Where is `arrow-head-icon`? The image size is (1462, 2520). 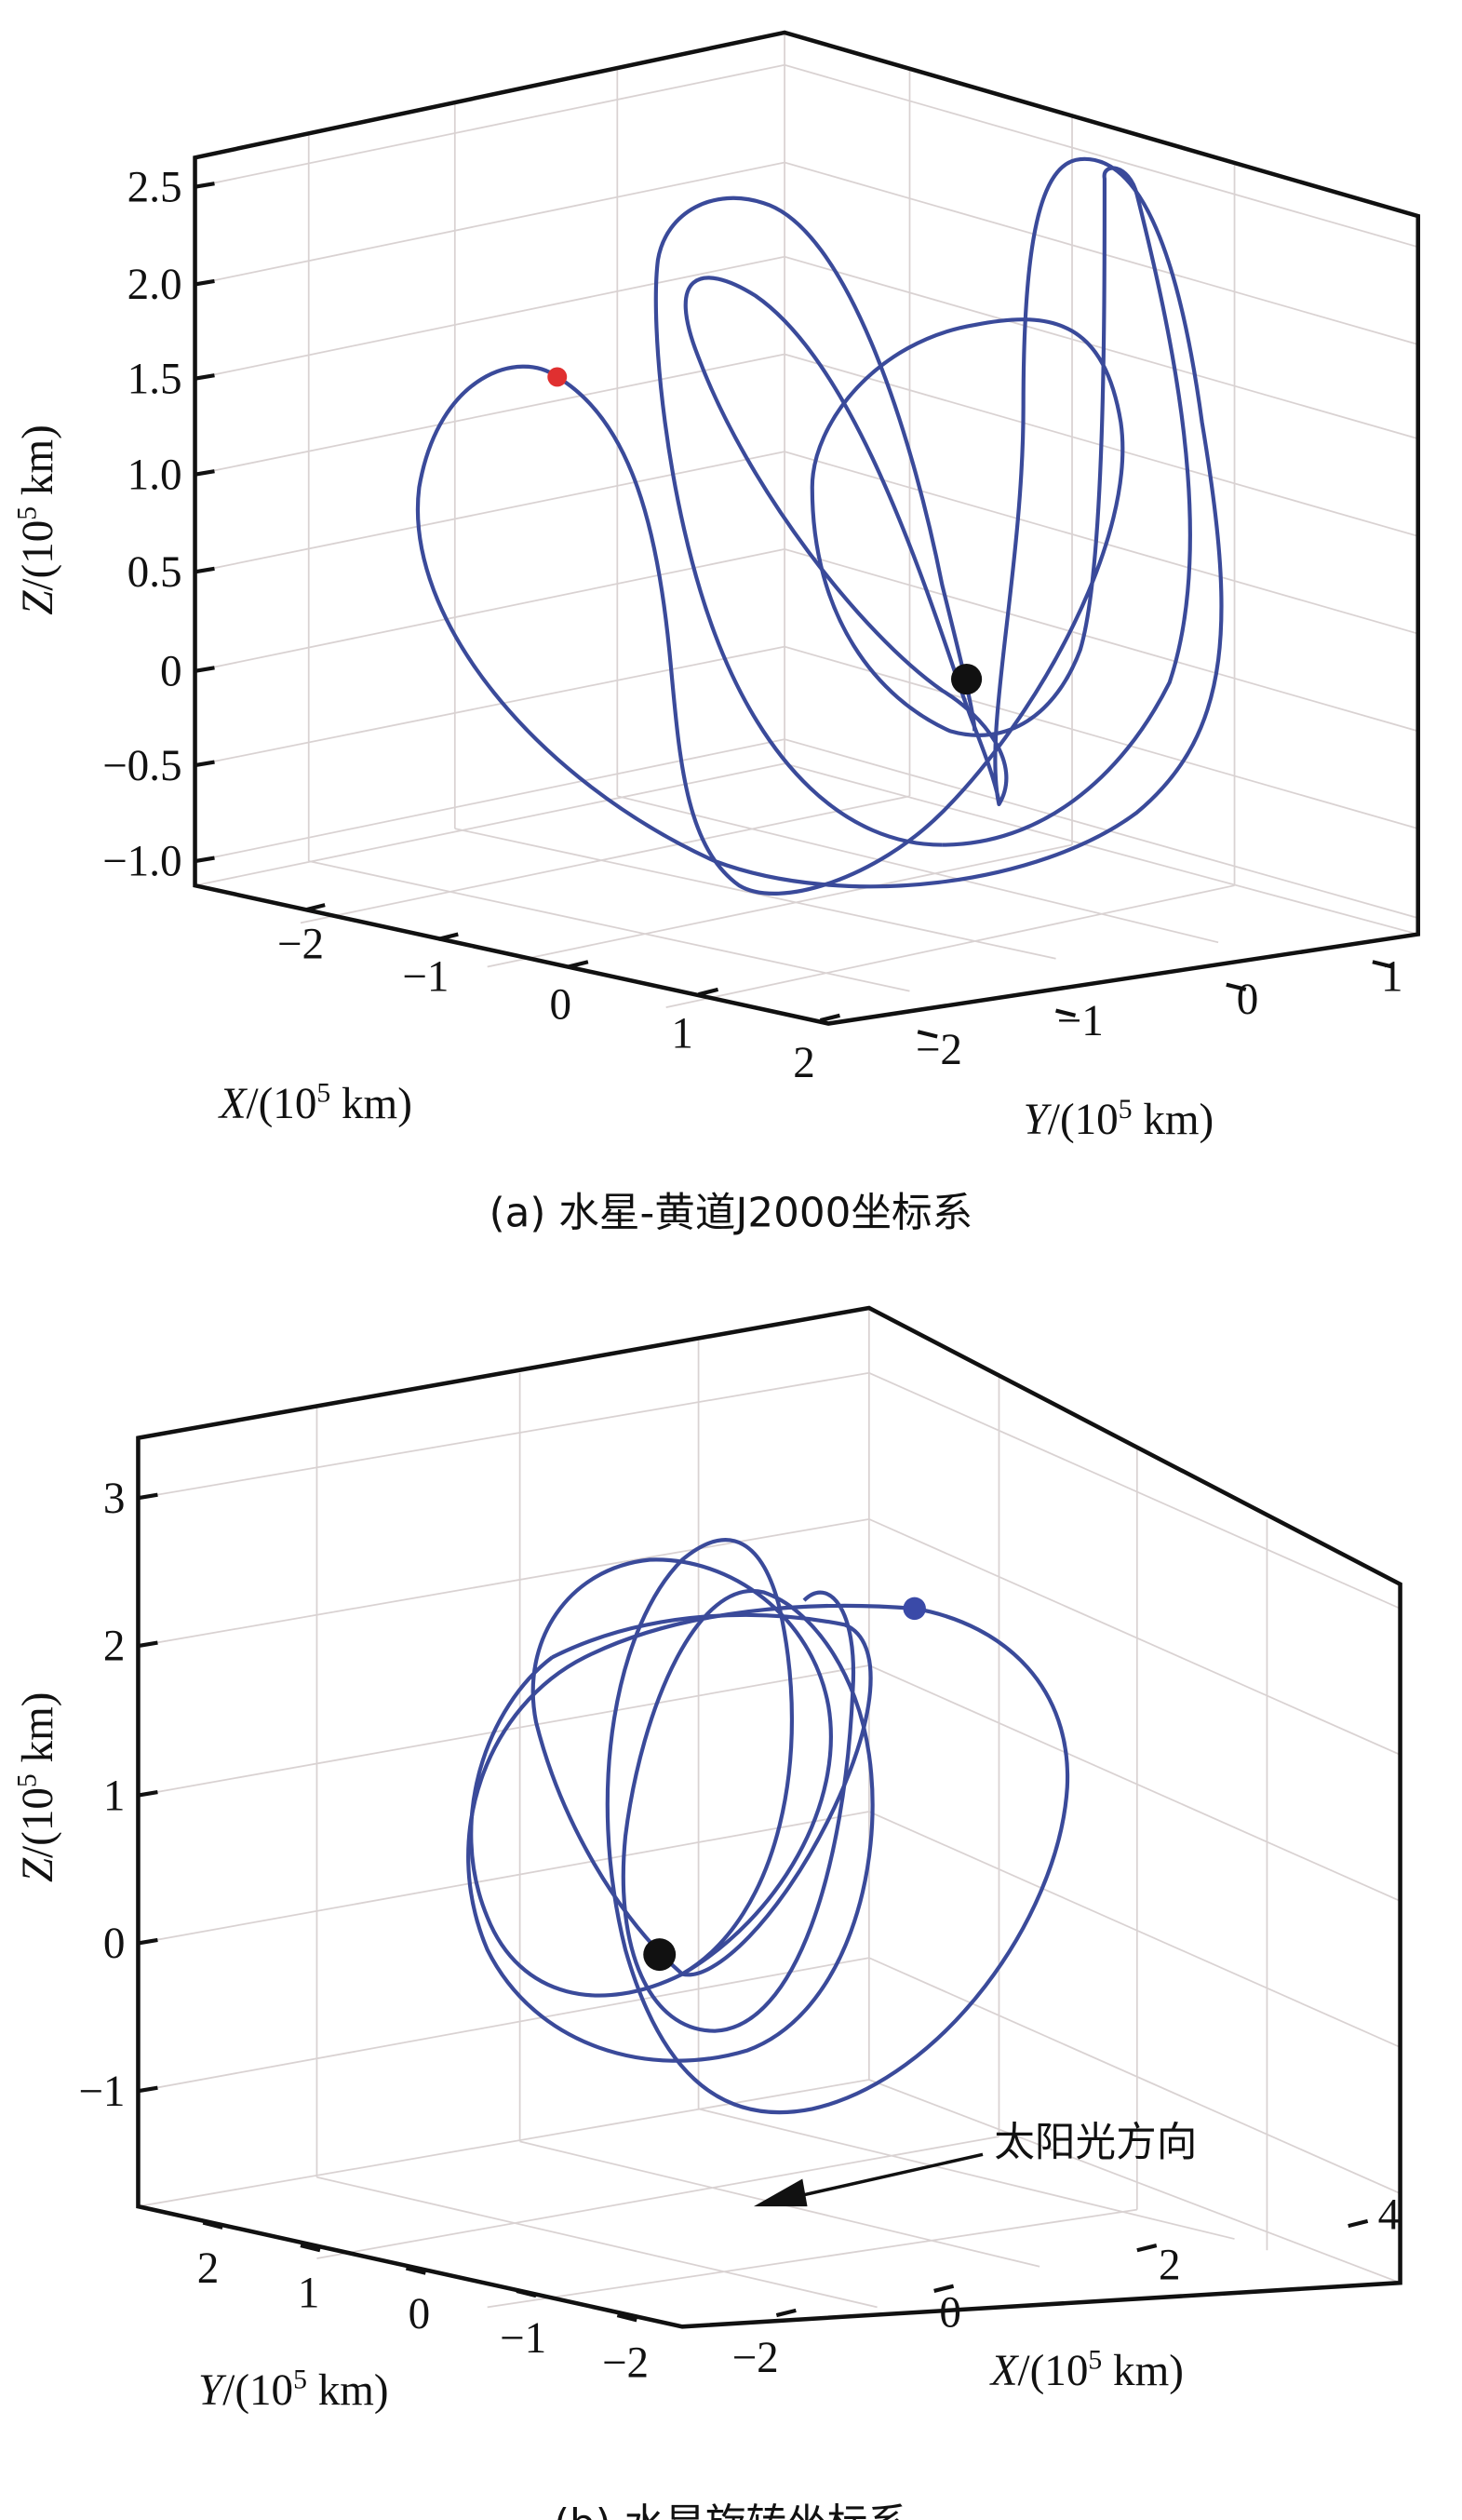
arrow-head-icon is located at coordinates (780, 2192).